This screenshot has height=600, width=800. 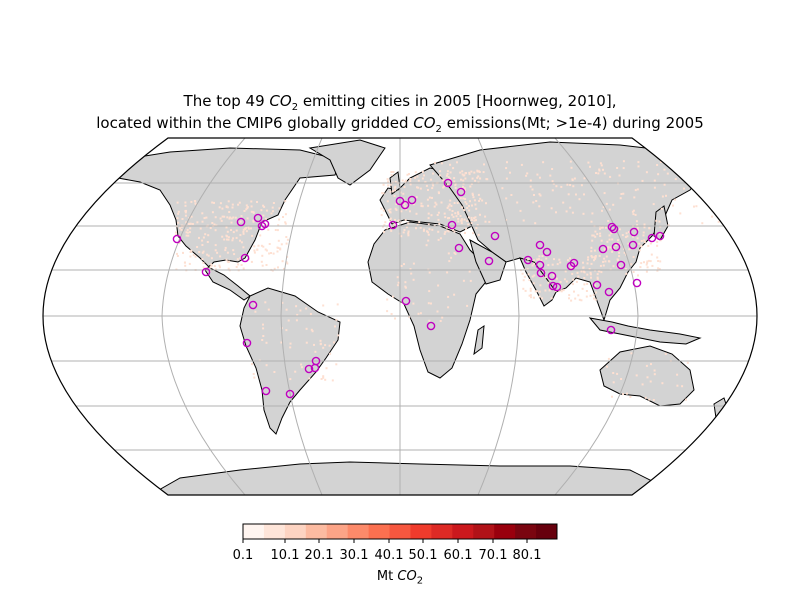 I want to click on indonesia-landmass, so click(x=645, y=331).